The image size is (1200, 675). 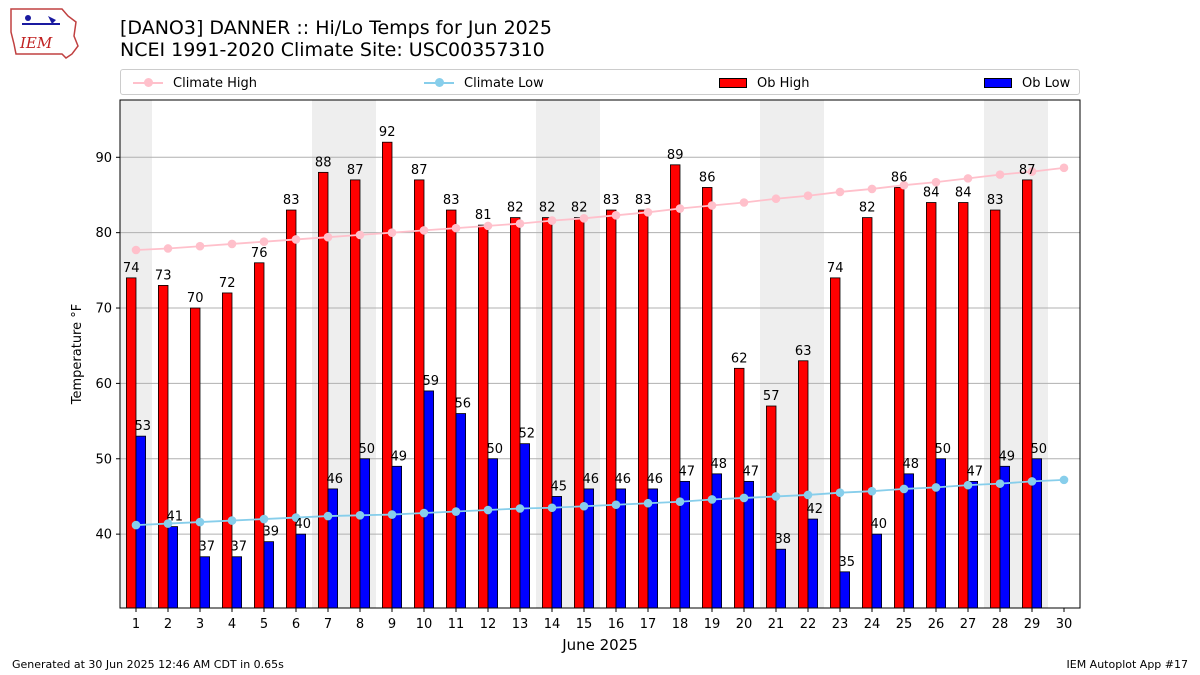 What do you see at coordinates (1027, 83) in the screenshot?
I see `legend-item-ob-low: Ob Low` at bounding box center [1027, 83].